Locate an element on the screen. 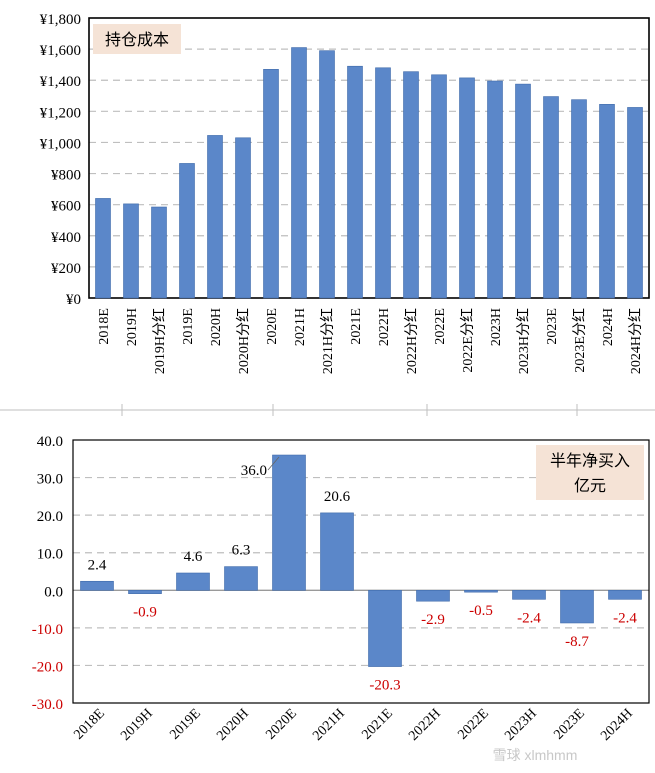 This screenshot has width=655, height=773. bottom-x-tick-label: 2019E is located at coordinates (185, 724).